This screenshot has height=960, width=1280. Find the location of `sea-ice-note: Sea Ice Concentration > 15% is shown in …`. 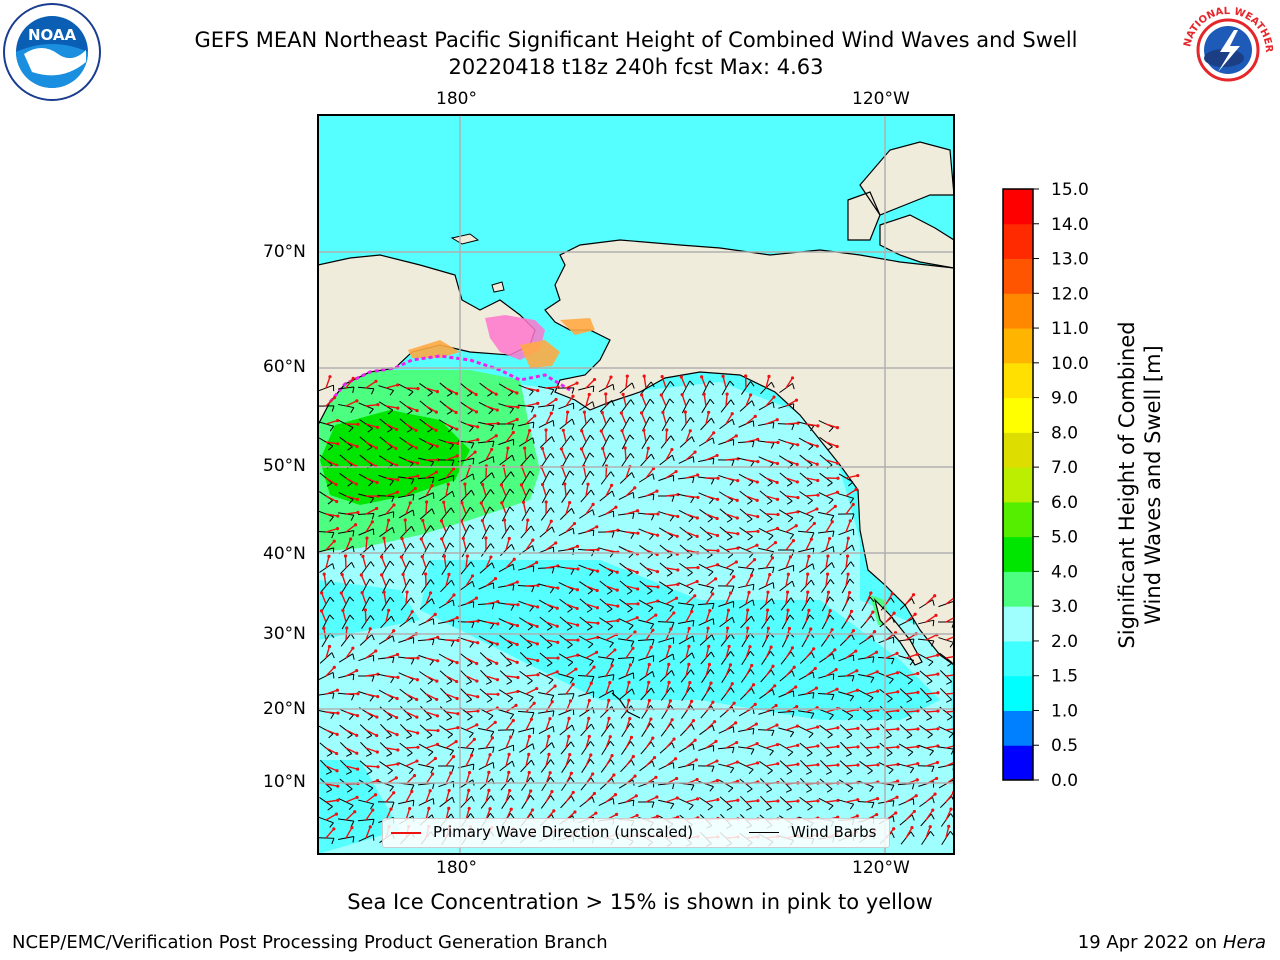

sea-ice-note: Sea Ice Concentration > 15% is shown in … is located at coordinates (640, 902).